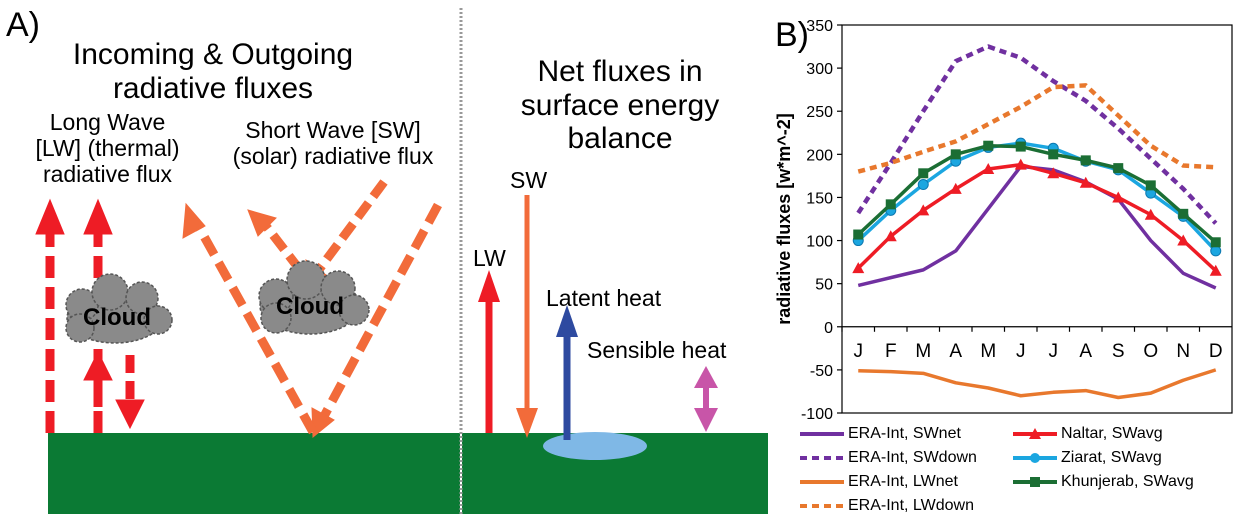 This screenshot has width=1247, height=515. Describe the element at coordinates (1088, 434) in the screenshot. I see `legend-item: Naltar, SWavg` at that location.